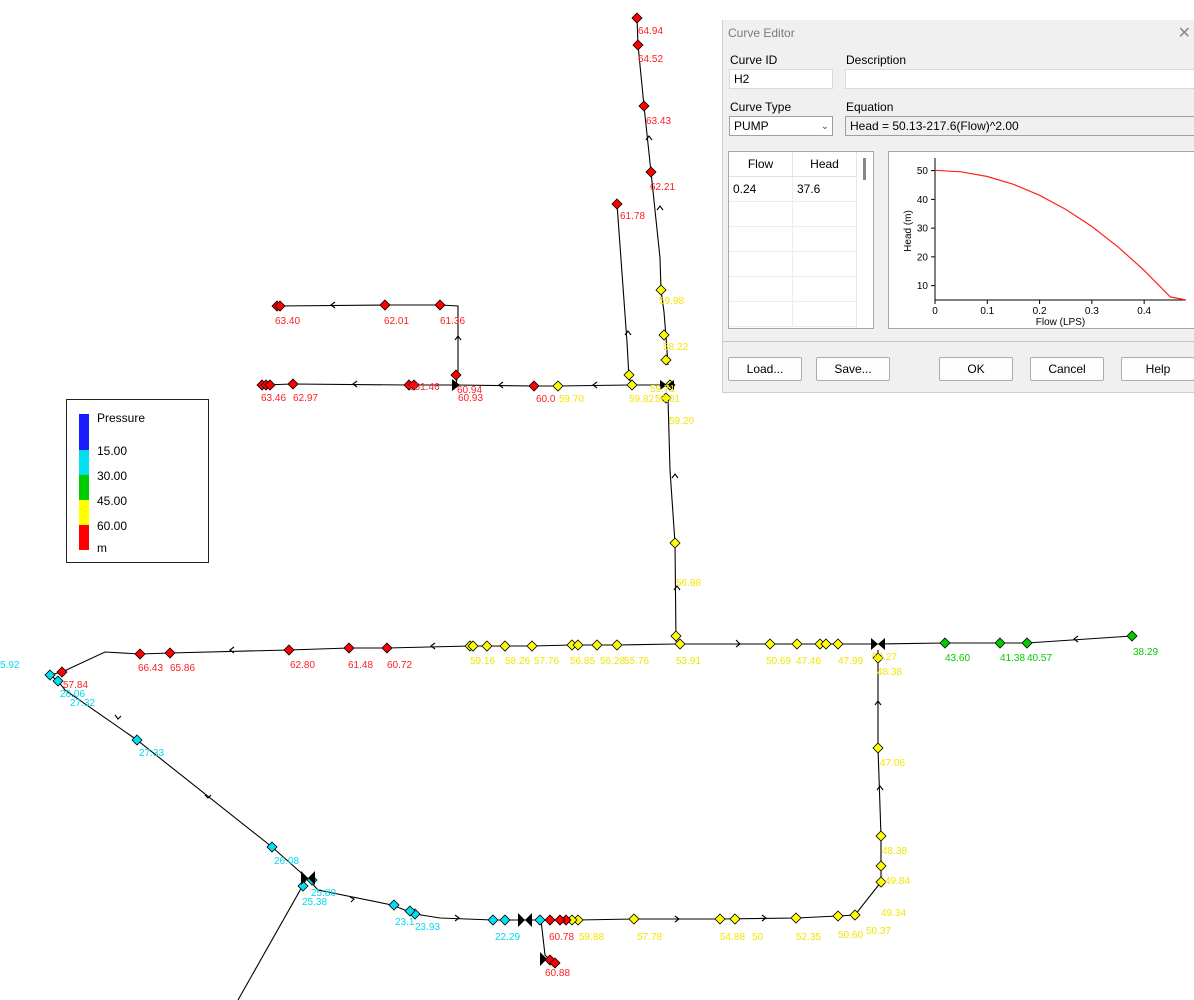 Image resolution: width=1194 pixels, height=1000 pixels. Describe the element at coordinates (825, 189) in the screenshot. I see `grid-cell-head: 37.6` at that location.